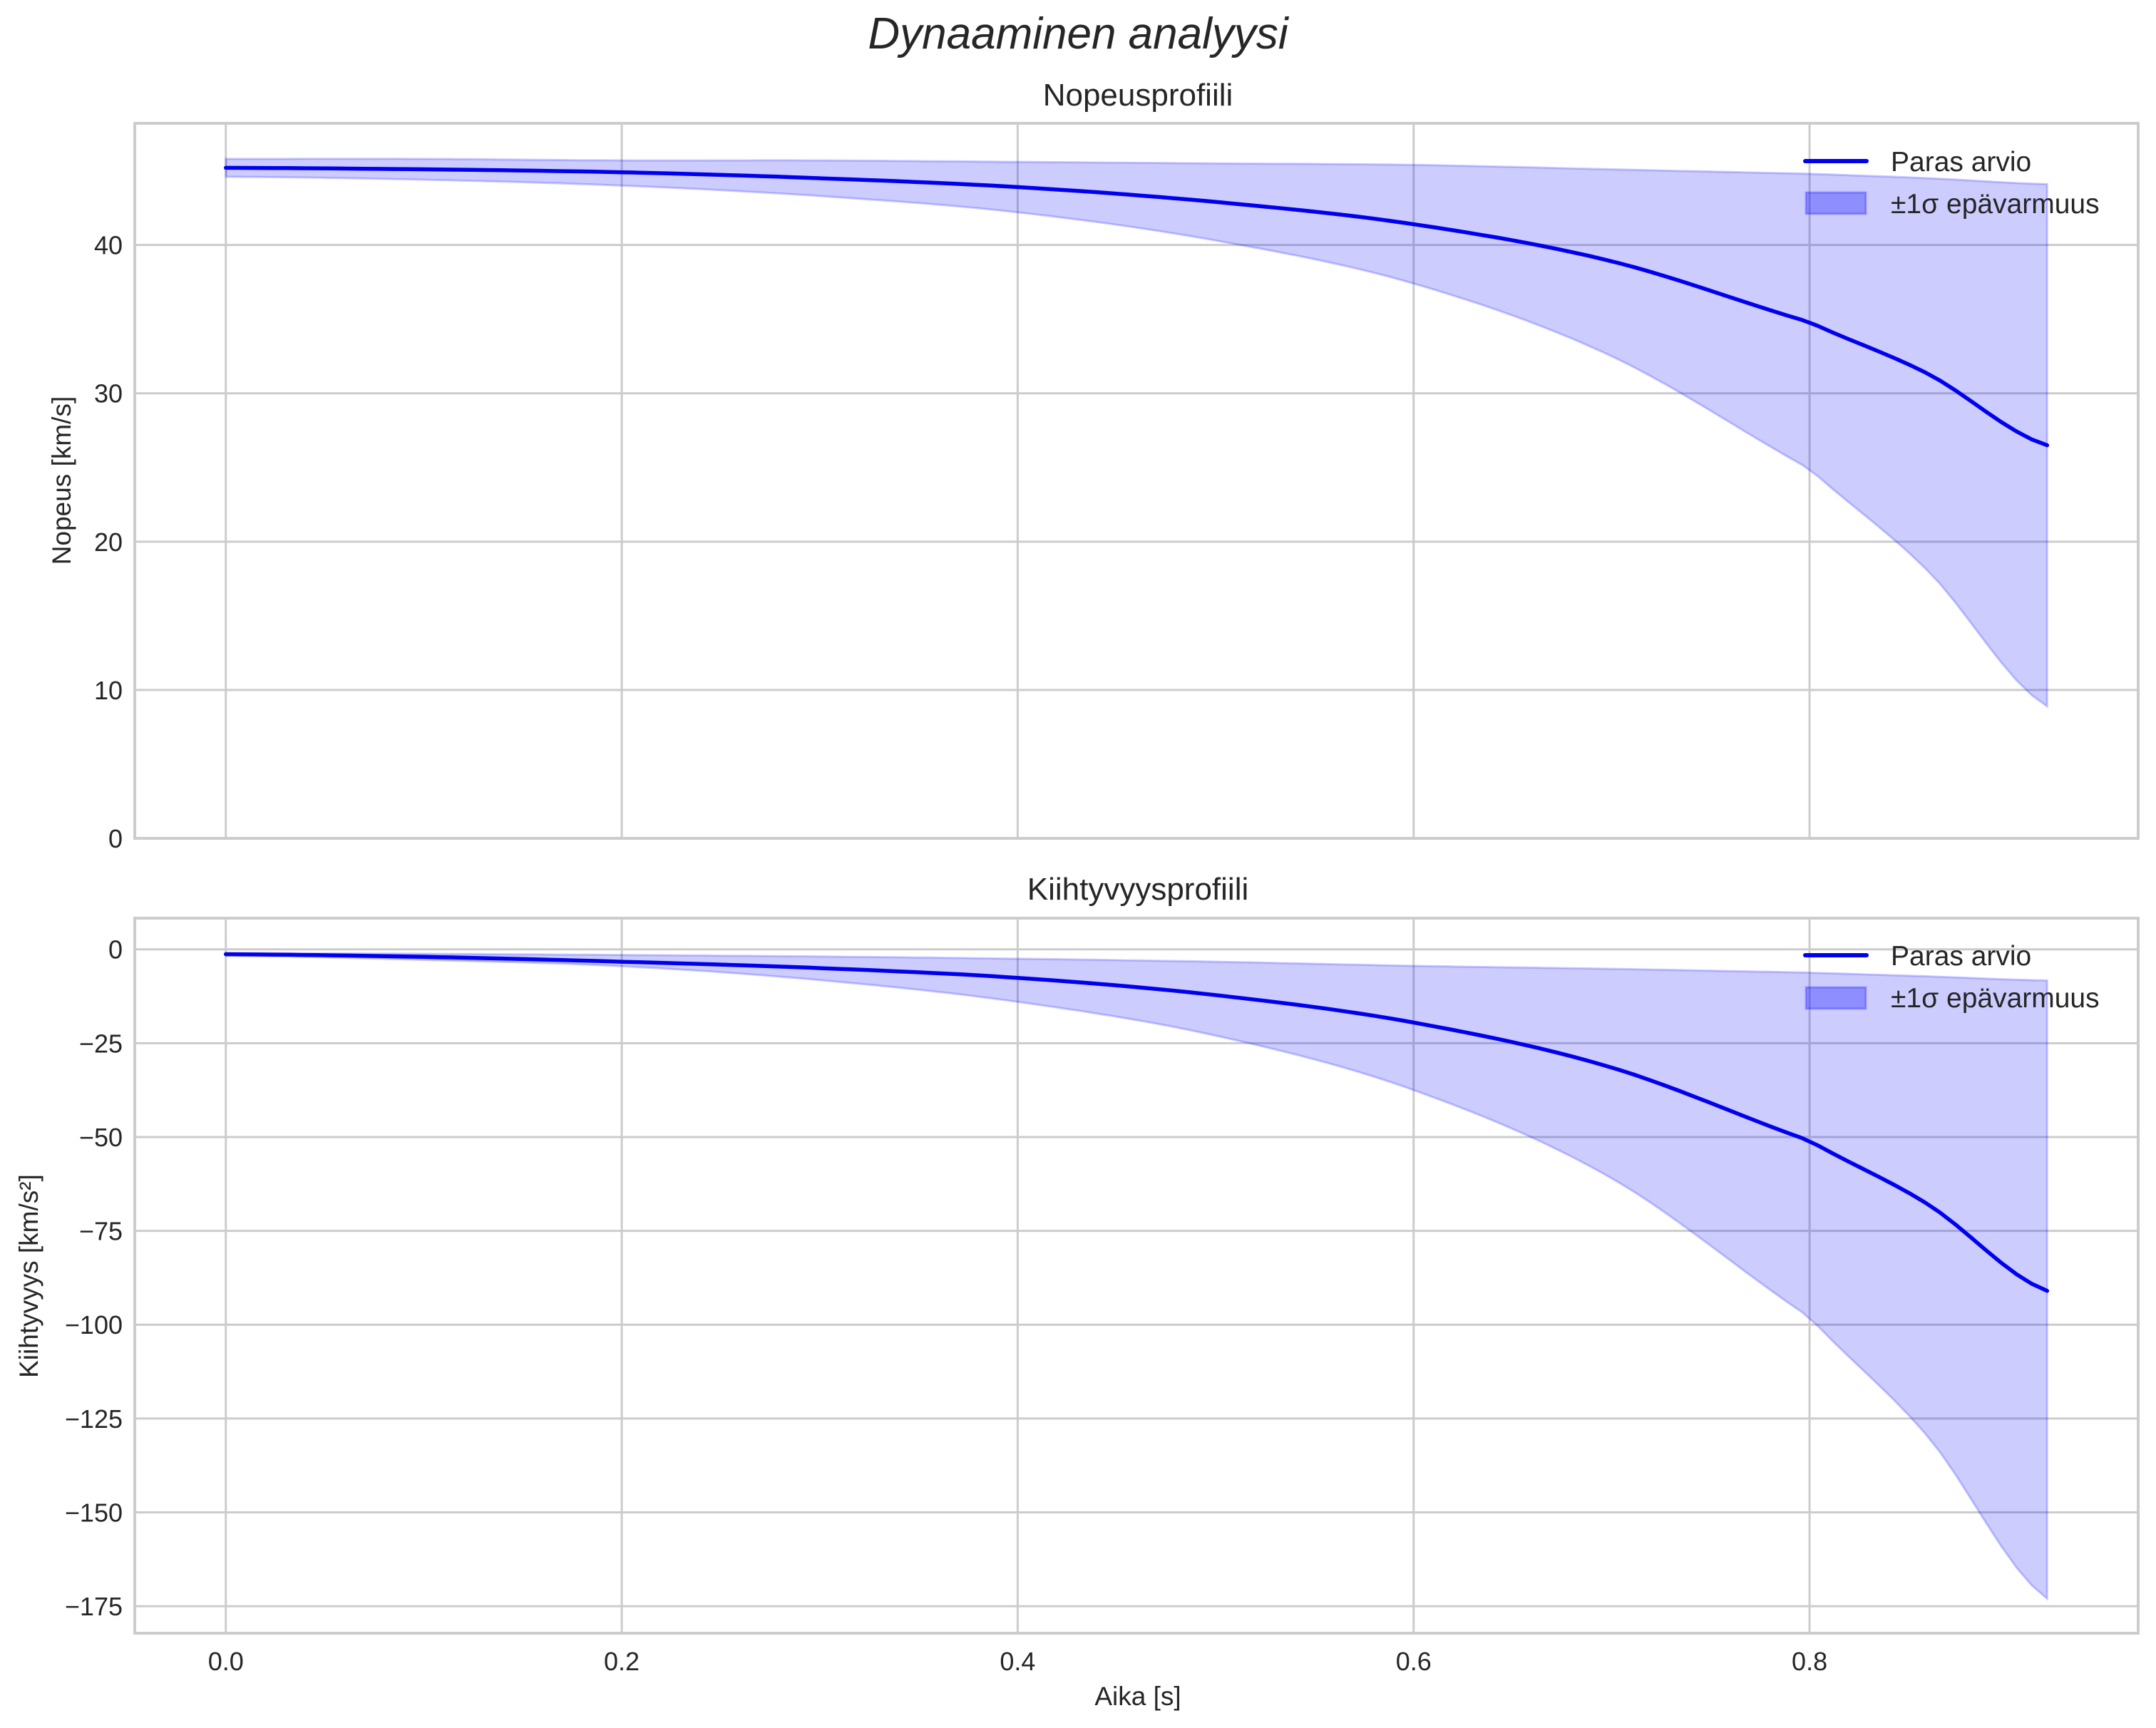  I want to click on x-tick-label: 0.6, so click(1414, 1661).